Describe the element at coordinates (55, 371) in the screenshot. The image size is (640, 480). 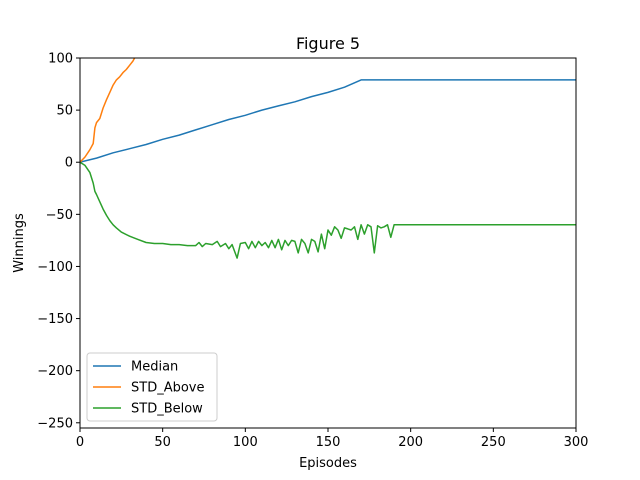
I see `y-tick-label: −200` at that location.